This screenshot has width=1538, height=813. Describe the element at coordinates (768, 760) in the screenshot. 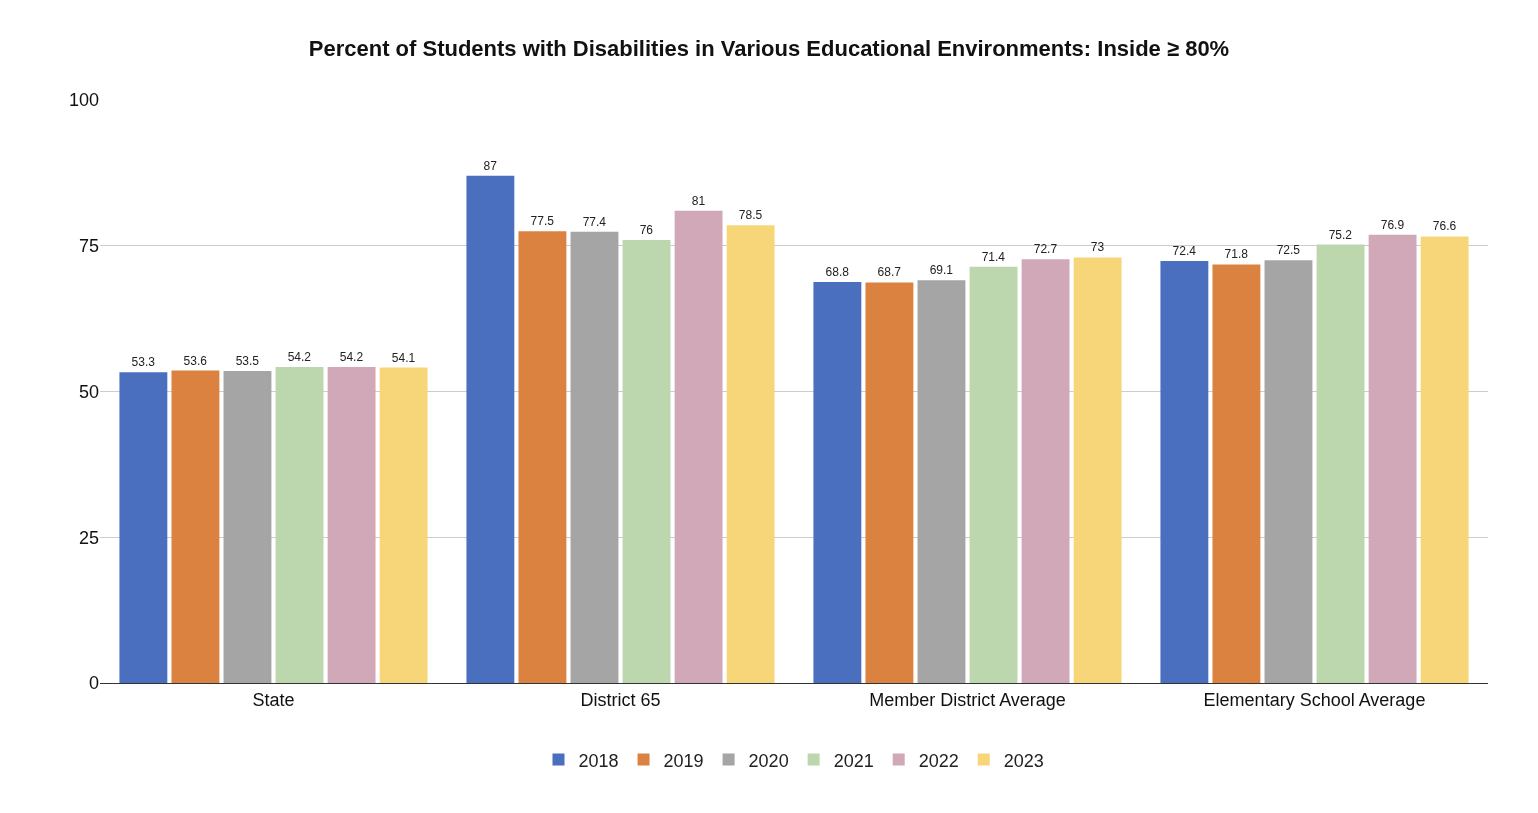

I see `legend-label: 2020` at that location.